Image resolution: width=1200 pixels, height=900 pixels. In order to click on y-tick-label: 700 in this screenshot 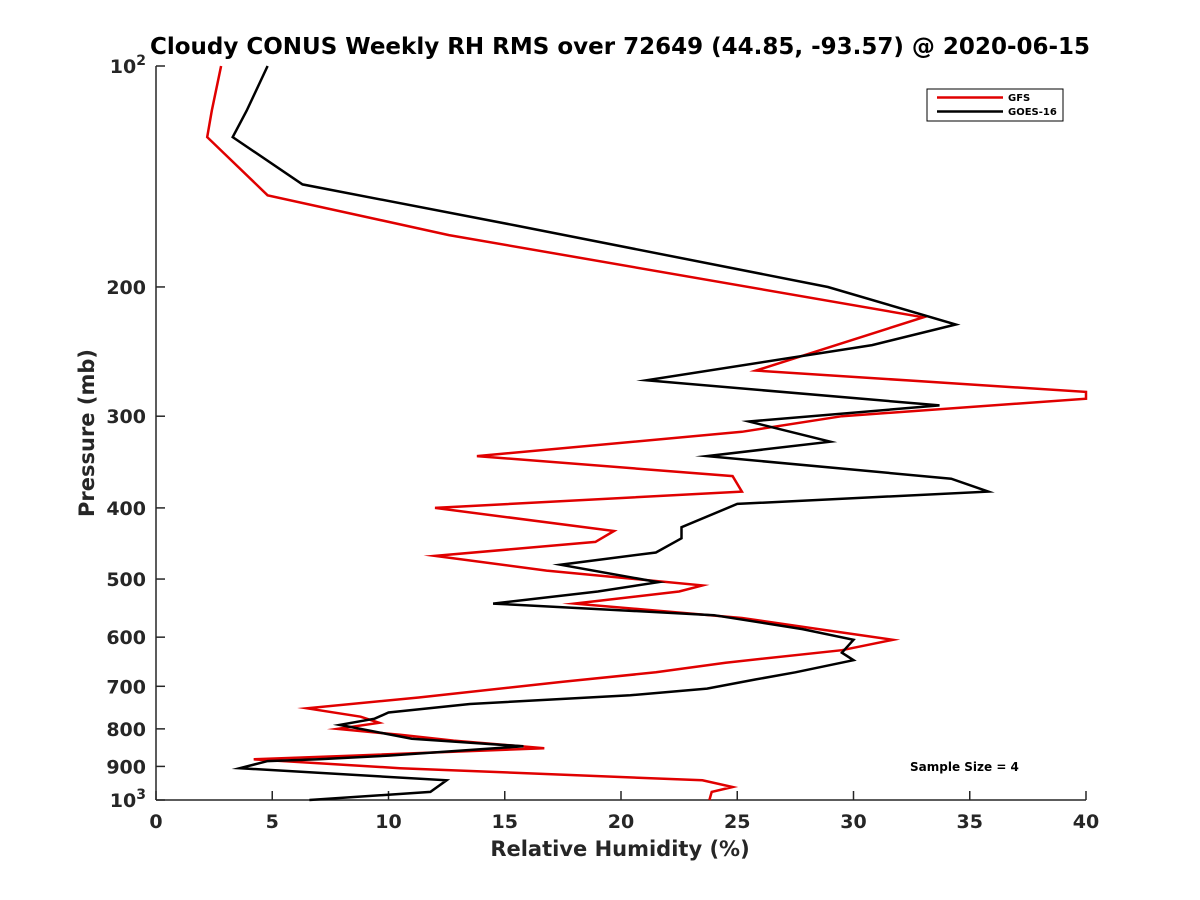, I will do `click(126, 687)`.